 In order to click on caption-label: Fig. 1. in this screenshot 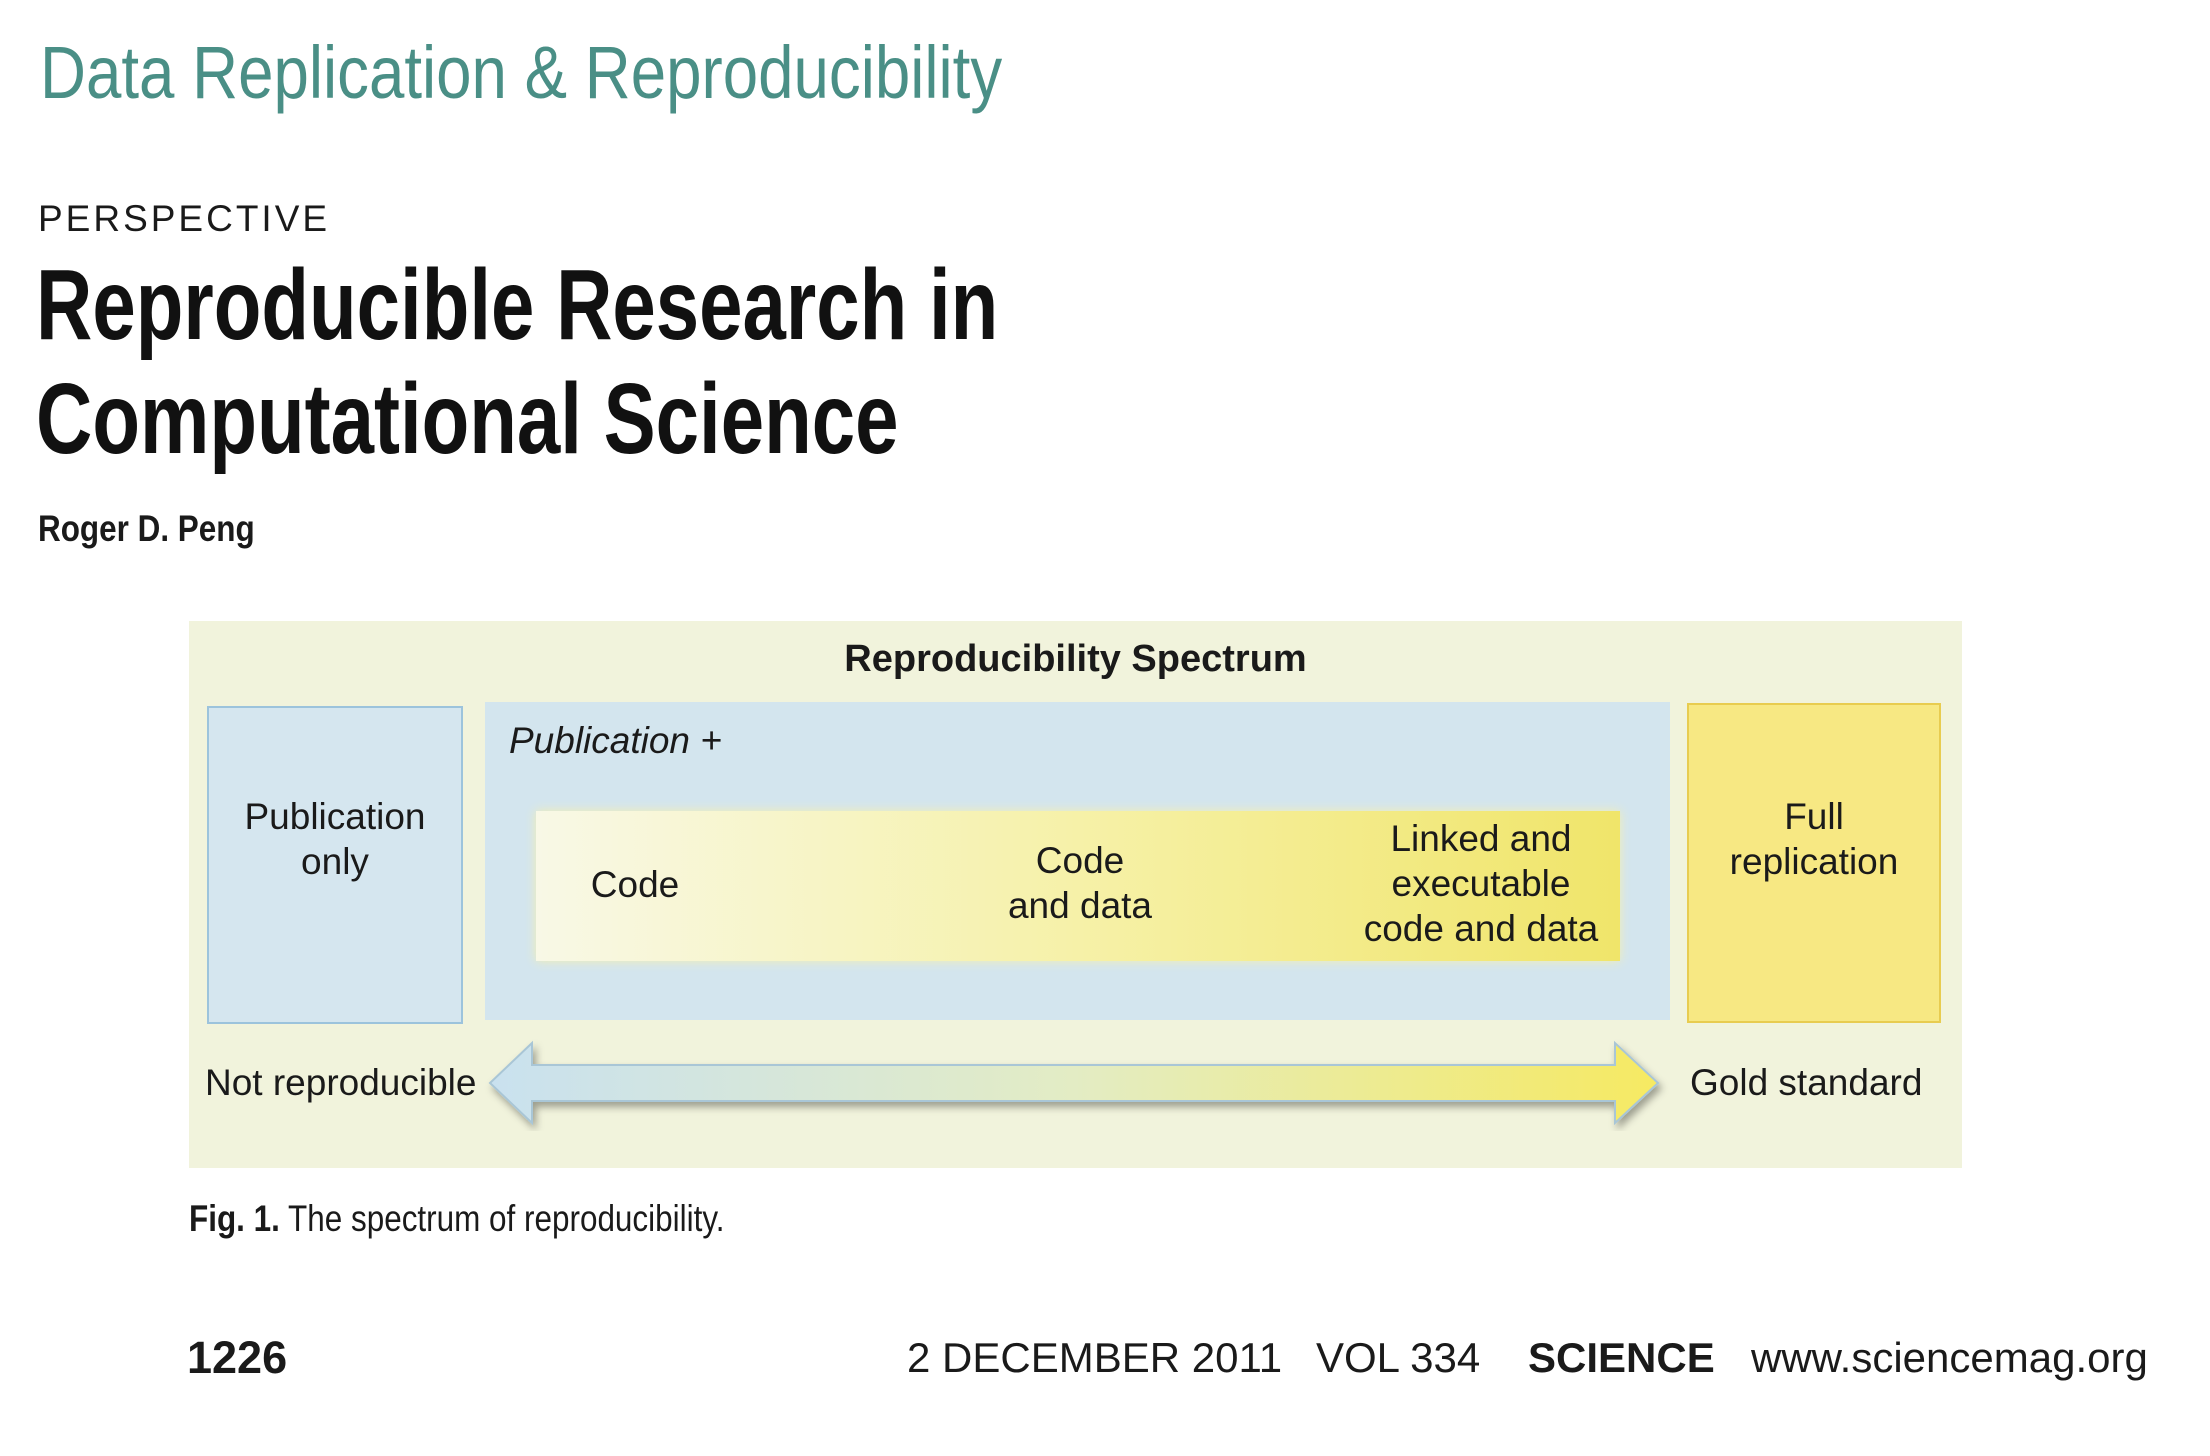, I will do `click(234, 1218)`.